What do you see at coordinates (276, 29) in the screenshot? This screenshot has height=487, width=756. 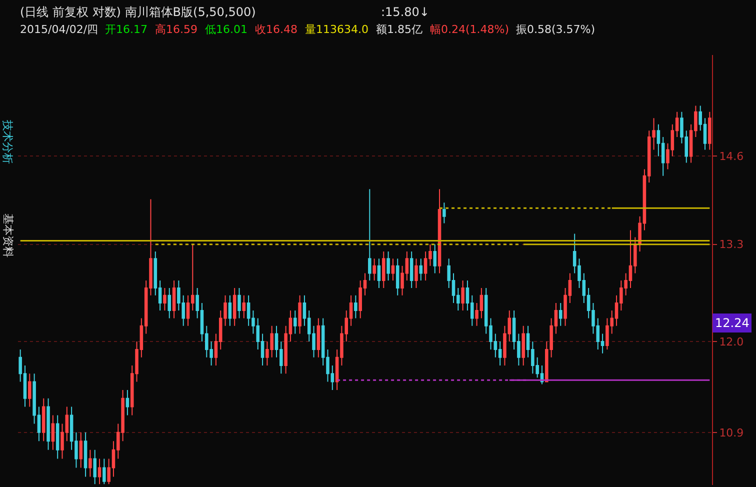 I see `text: 收16.48` at bounding box center [276, 29].